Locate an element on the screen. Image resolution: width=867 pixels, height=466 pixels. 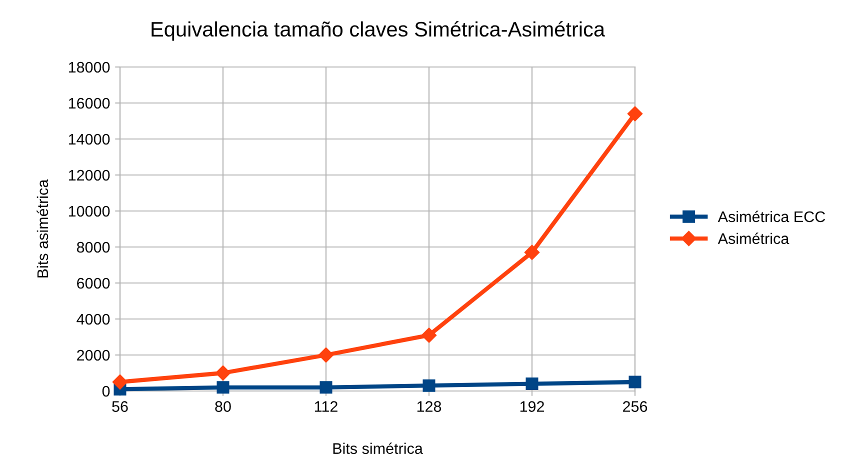
y-axis-title: Bits asimétrica is located at coordinates (42, 228).